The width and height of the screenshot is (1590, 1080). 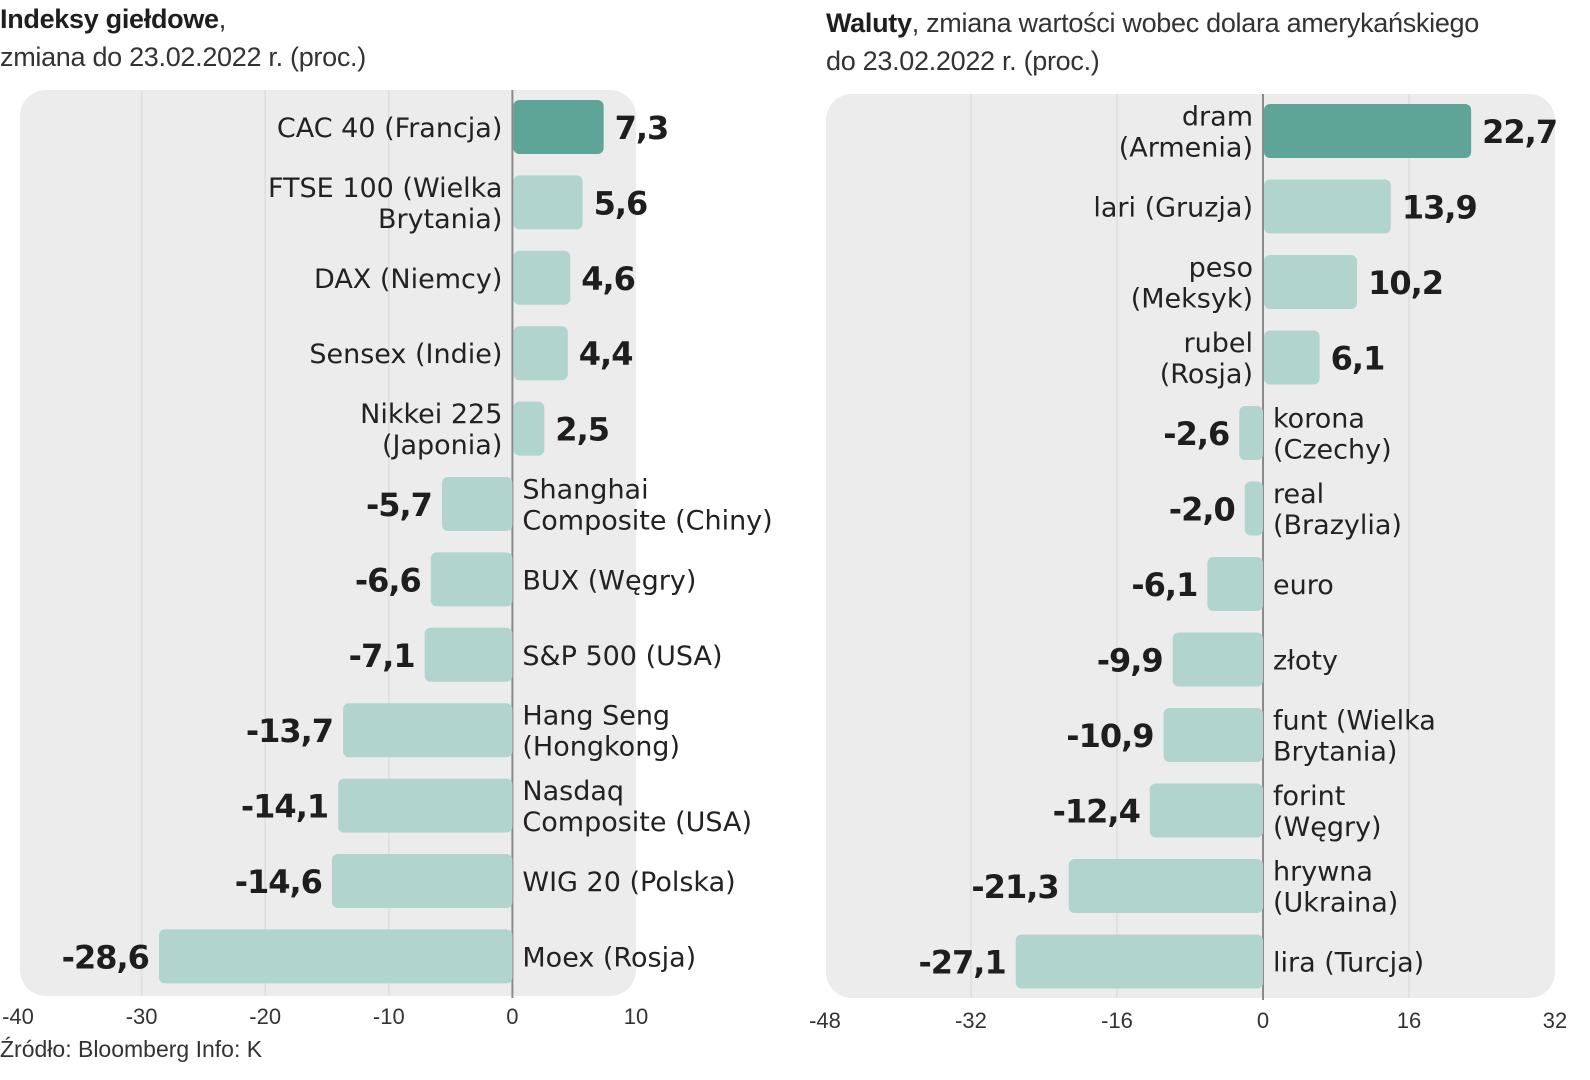 I want to click on left-category-label-line: CAC 40 (Francja), so click(x=390, y=128).